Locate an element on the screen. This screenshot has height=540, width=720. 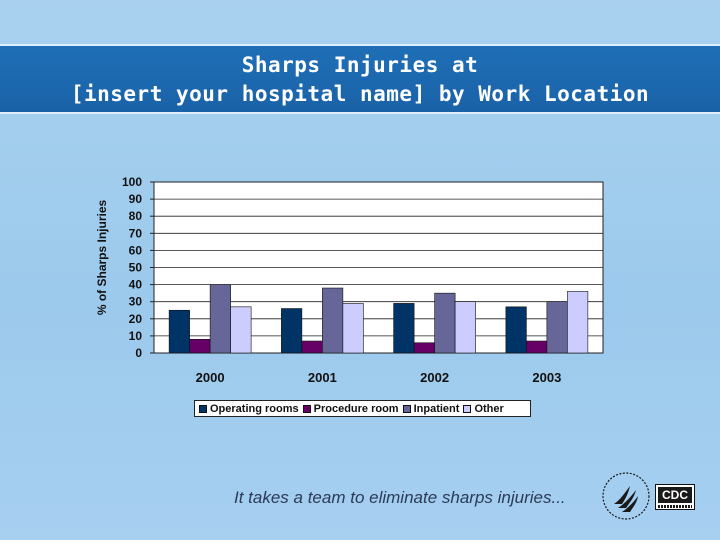
bar-procedure-room-2002 is located at coordinates (424, 348).